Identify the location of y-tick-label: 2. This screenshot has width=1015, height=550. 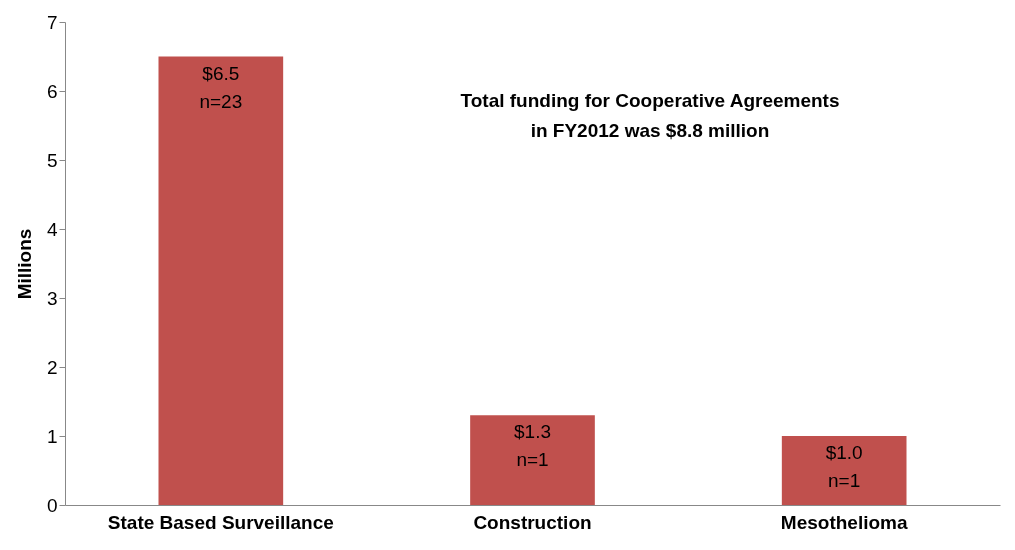
(52, 367).